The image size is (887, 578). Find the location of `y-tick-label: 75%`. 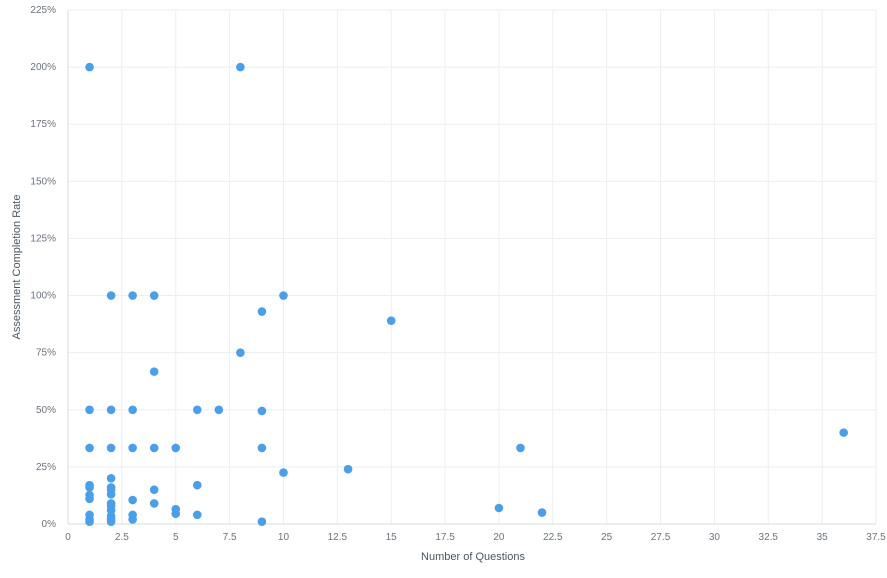

y-tick-label: 75% is located at coordinates (46, 353).